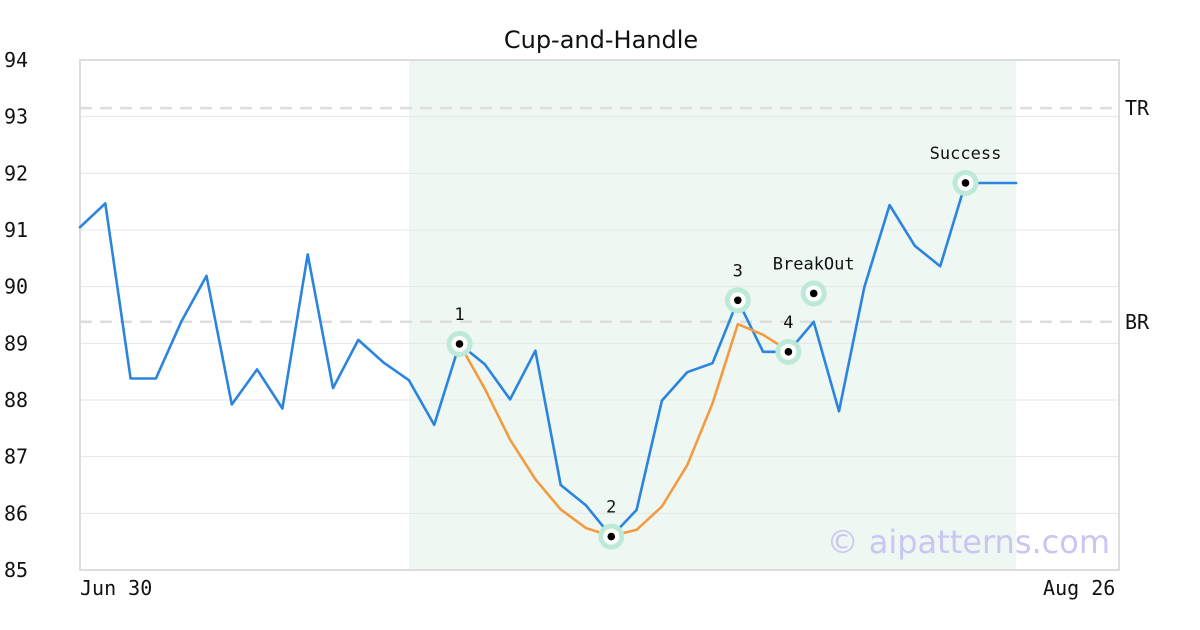 This screenshot has height=630, width=1200. I want to click on annotation-label: 3, so click(738, 271).